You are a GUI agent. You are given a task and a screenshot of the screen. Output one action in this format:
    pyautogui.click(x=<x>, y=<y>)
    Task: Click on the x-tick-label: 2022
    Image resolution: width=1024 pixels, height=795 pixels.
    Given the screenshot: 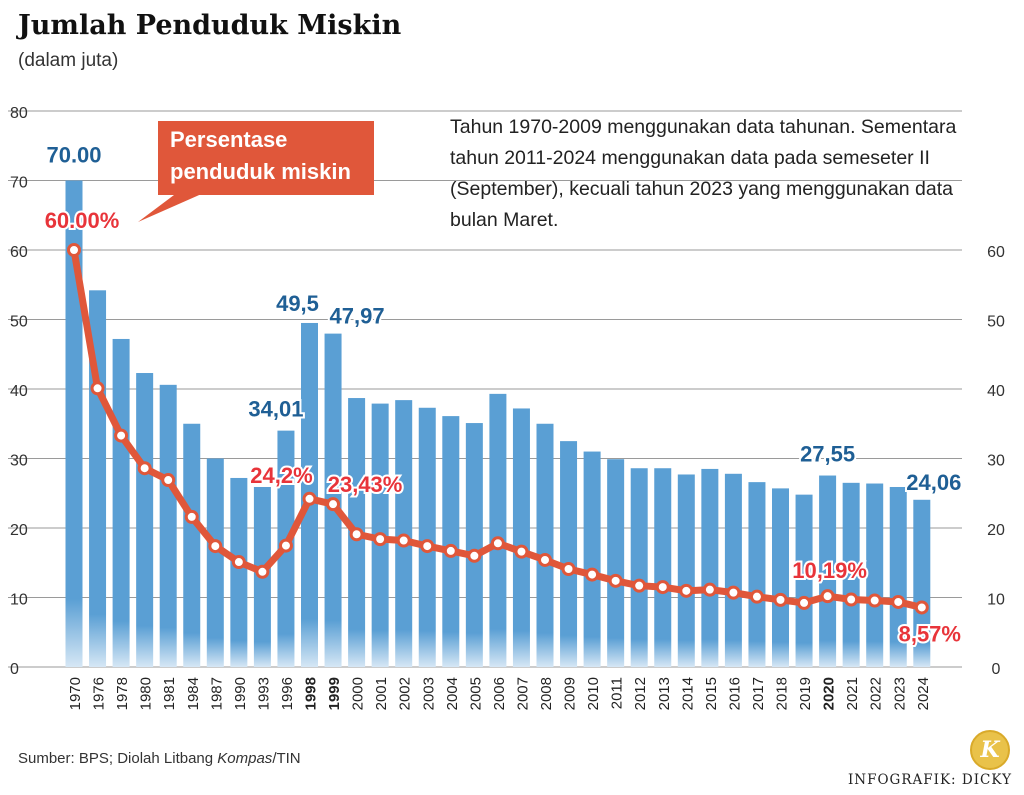 What is the action you would take?
    pyautogui.click(x=876, y=693)
    